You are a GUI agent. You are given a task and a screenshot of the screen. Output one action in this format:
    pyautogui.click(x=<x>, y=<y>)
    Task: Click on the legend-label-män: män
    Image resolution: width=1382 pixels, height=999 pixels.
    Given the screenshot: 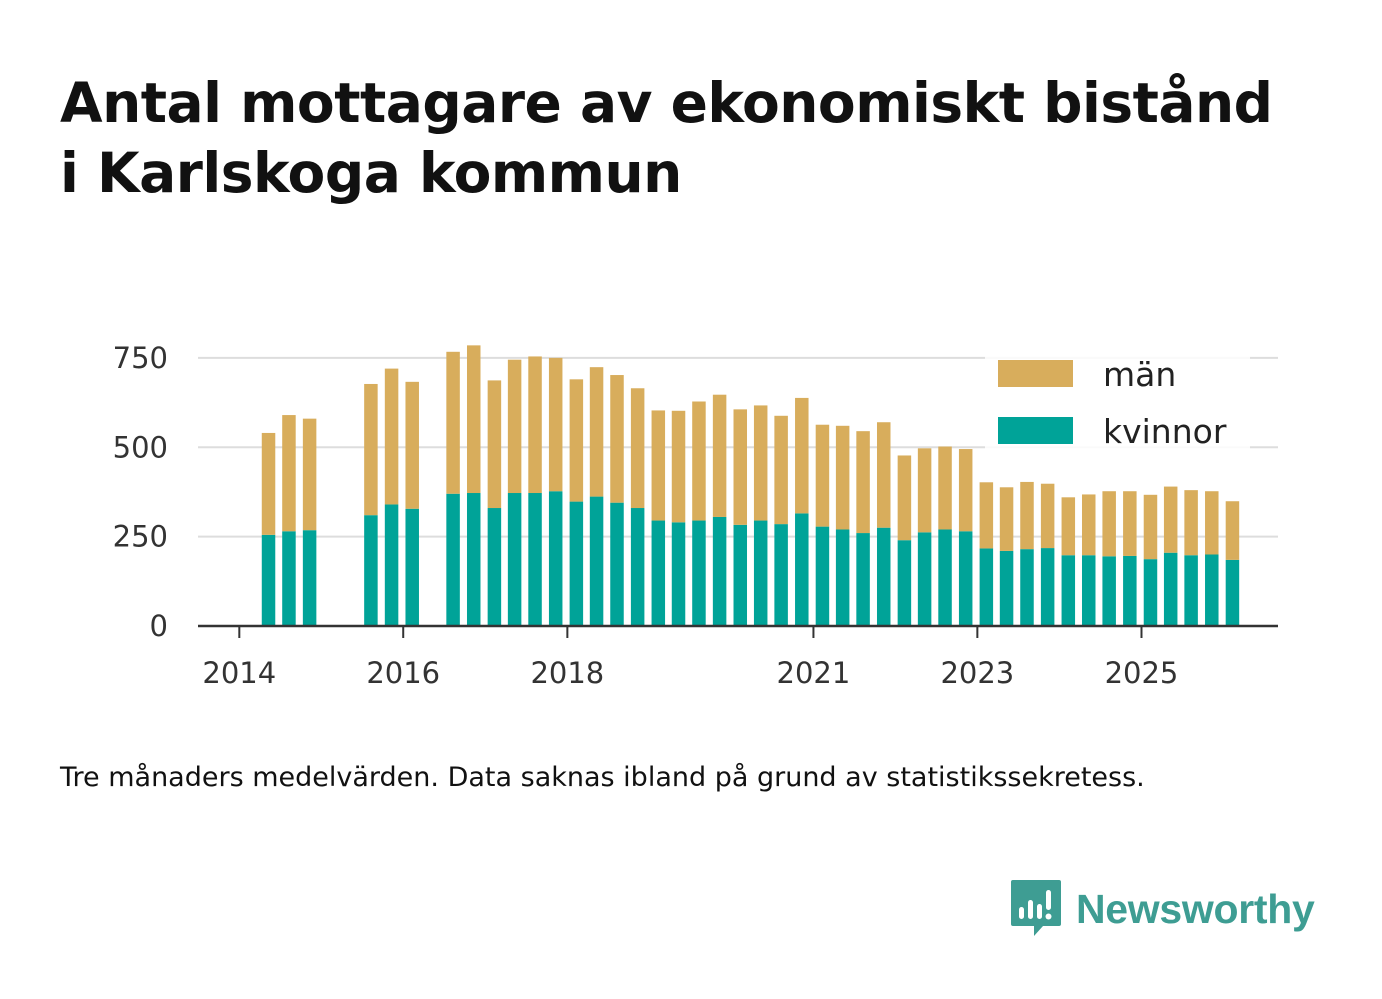 What is the action you would take?
    pyautogui.click(x=1139, y=374)
    